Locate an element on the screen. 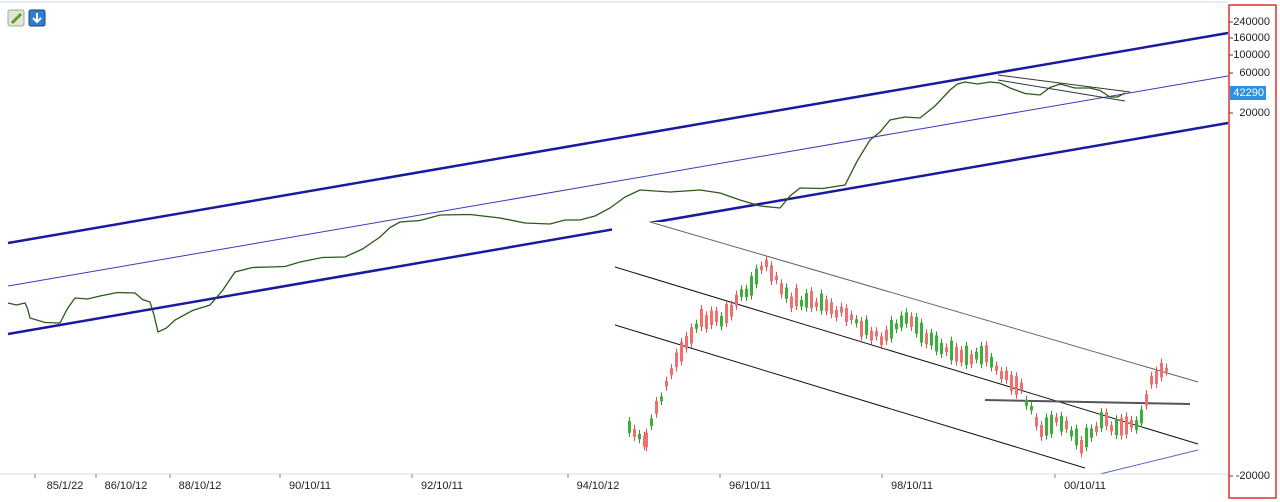  time-tick-label: 98/10/11 is located at coordinates (912, 486).